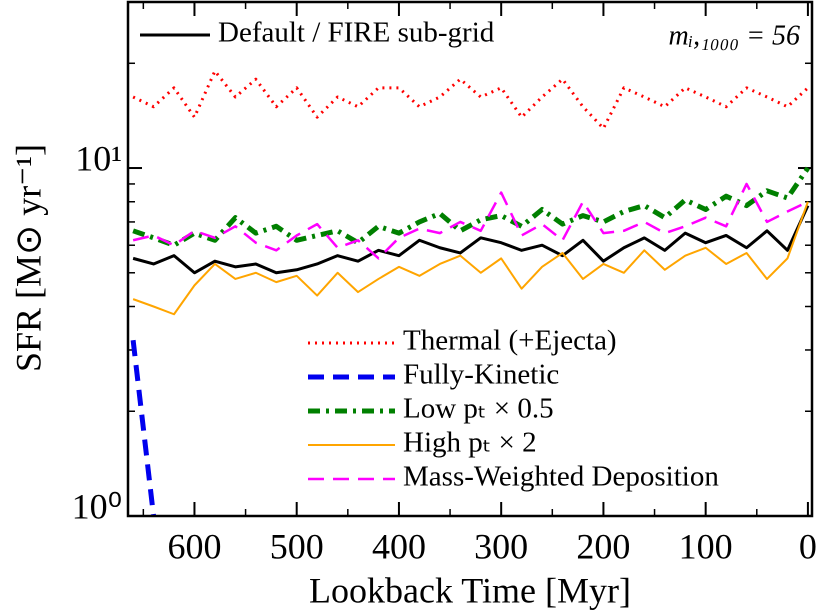 The width and height of the screenshot is (822, 616). I want to click on x-tick-label: 400, so click(399, 546).